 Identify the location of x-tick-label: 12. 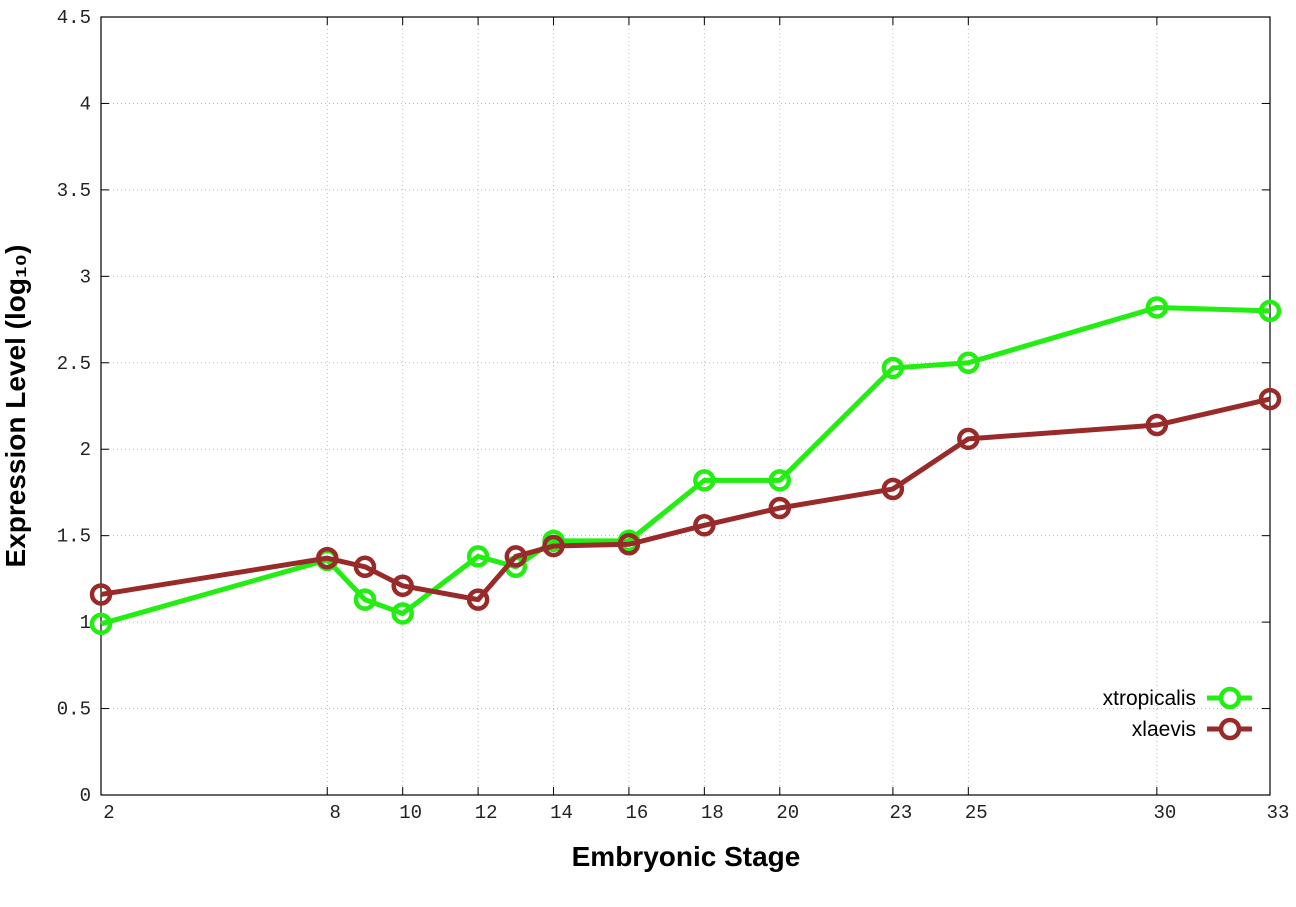
(486, 813).